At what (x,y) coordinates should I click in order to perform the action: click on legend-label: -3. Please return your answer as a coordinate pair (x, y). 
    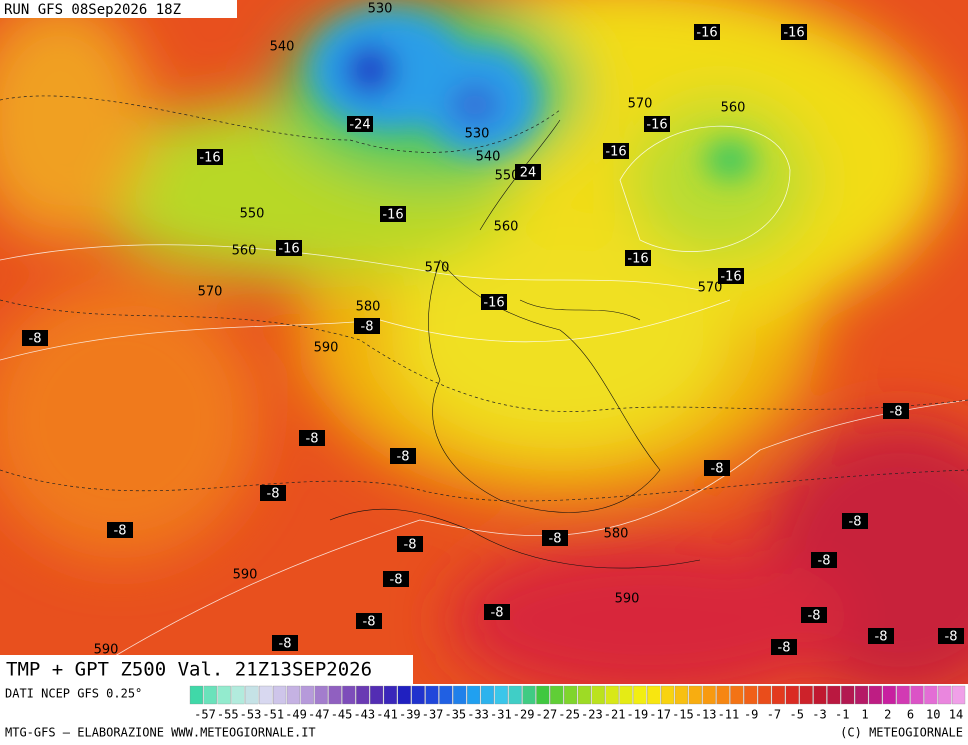
    Looking at the image, I should click on (819, 715).